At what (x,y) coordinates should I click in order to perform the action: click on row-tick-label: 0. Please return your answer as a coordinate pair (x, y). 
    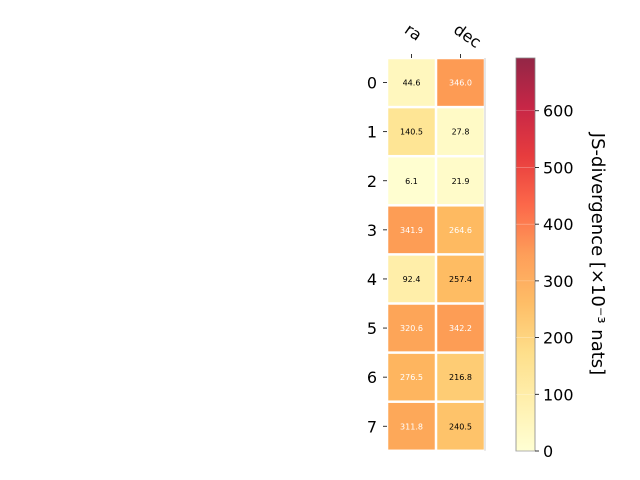
    Looking at the image, I should click on (372, 83).